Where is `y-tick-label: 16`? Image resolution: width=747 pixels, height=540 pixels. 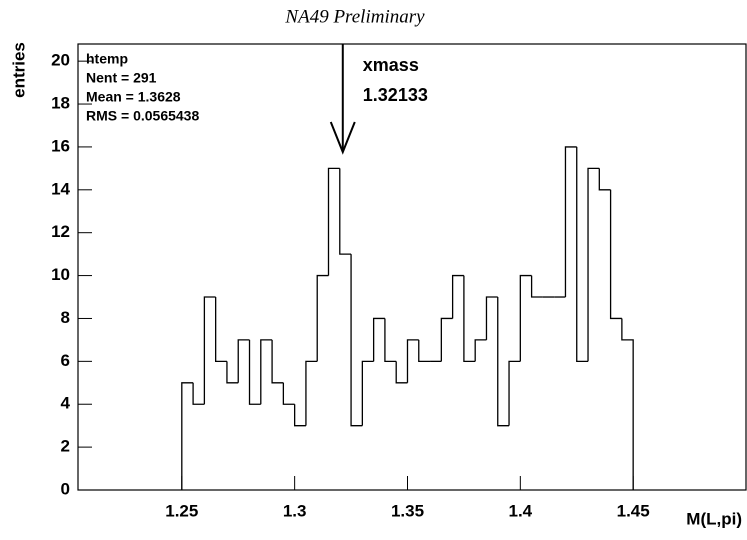
y-tick-label: 16 is located at coordinates (60, 145).